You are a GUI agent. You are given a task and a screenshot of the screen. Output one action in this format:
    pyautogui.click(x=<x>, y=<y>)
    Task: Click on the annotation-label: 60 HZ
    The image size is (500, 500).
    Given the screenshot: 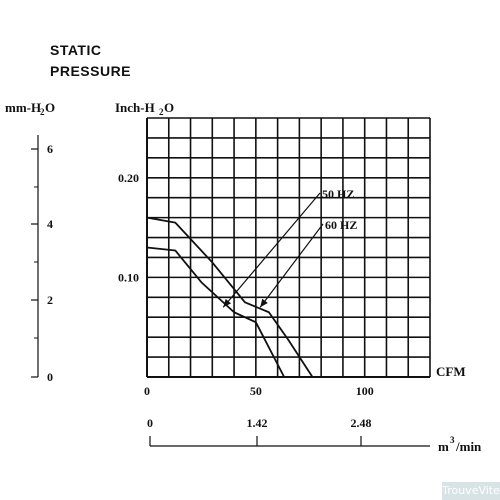 What is the action you would take?
    pyautogui.click(x=341, y=225)
    